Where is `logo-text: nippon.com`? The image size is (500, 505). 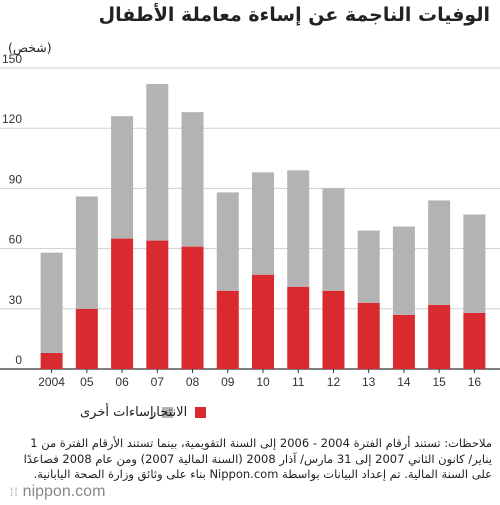 logo-text: nippon.com is located at coordinates (64, 491).